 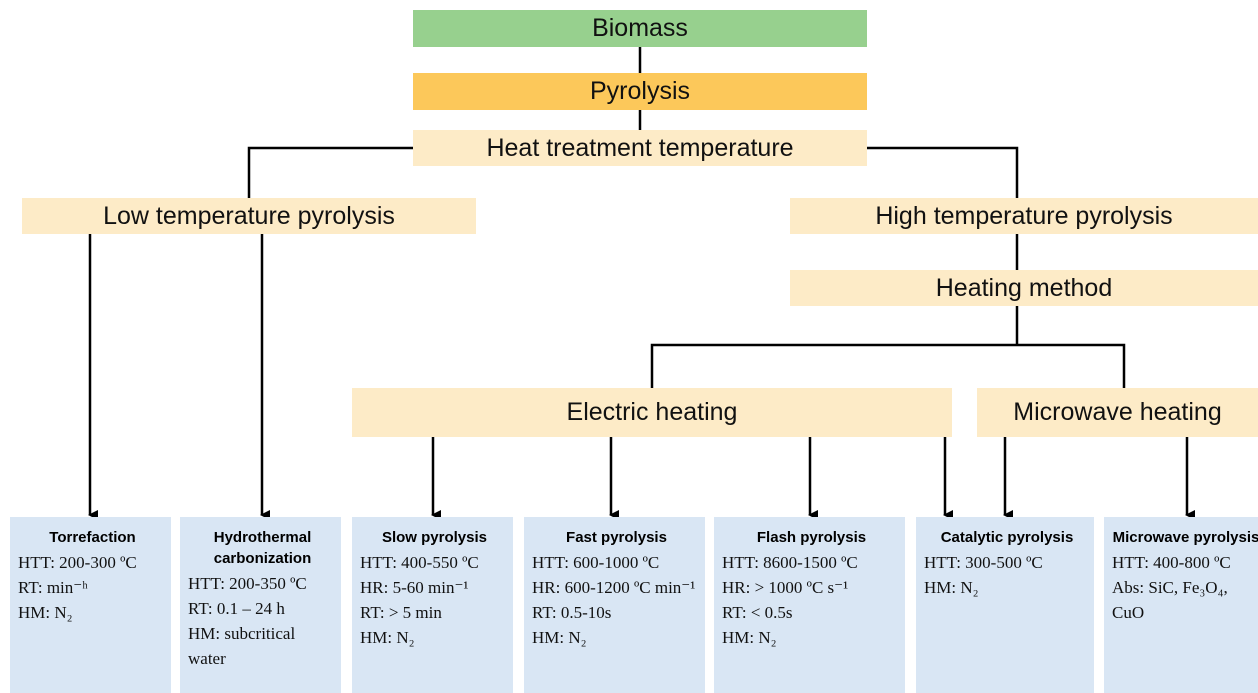 What do you see at coordinates (1024, 288) in the screenshot?
I see `heating-method-box: Heating method` at bounding box center [1024, 288].